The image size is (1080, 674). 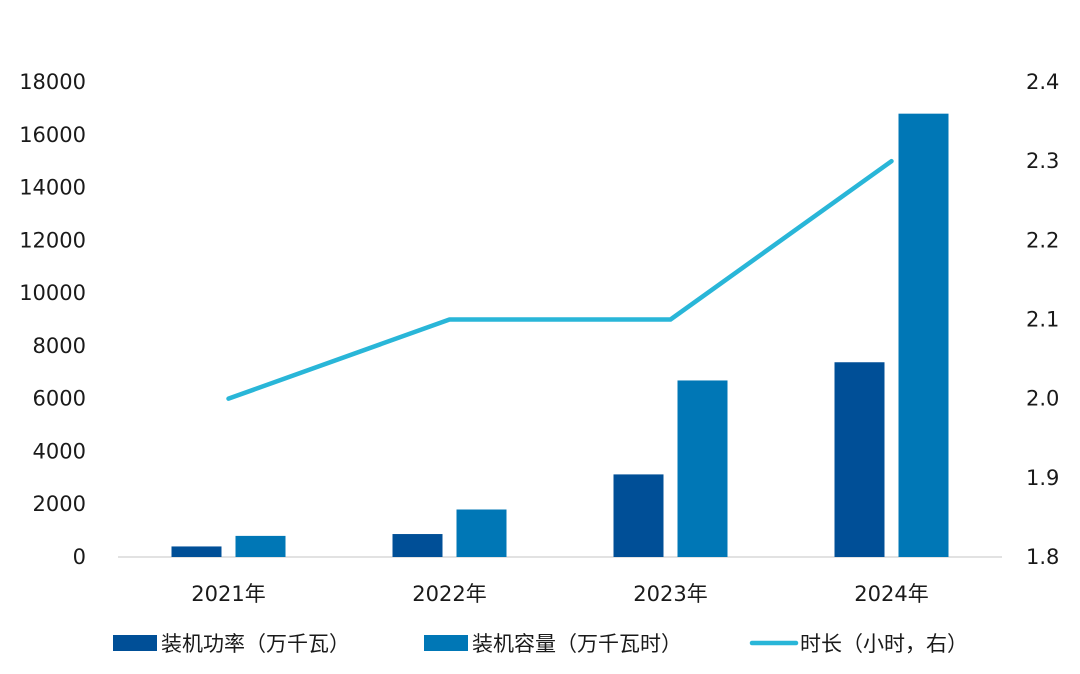 What do you see at coordinates (1042, 399) in the screenshot?
I see `right-tick-label: 2.0` at bounding box center [1042, 399].